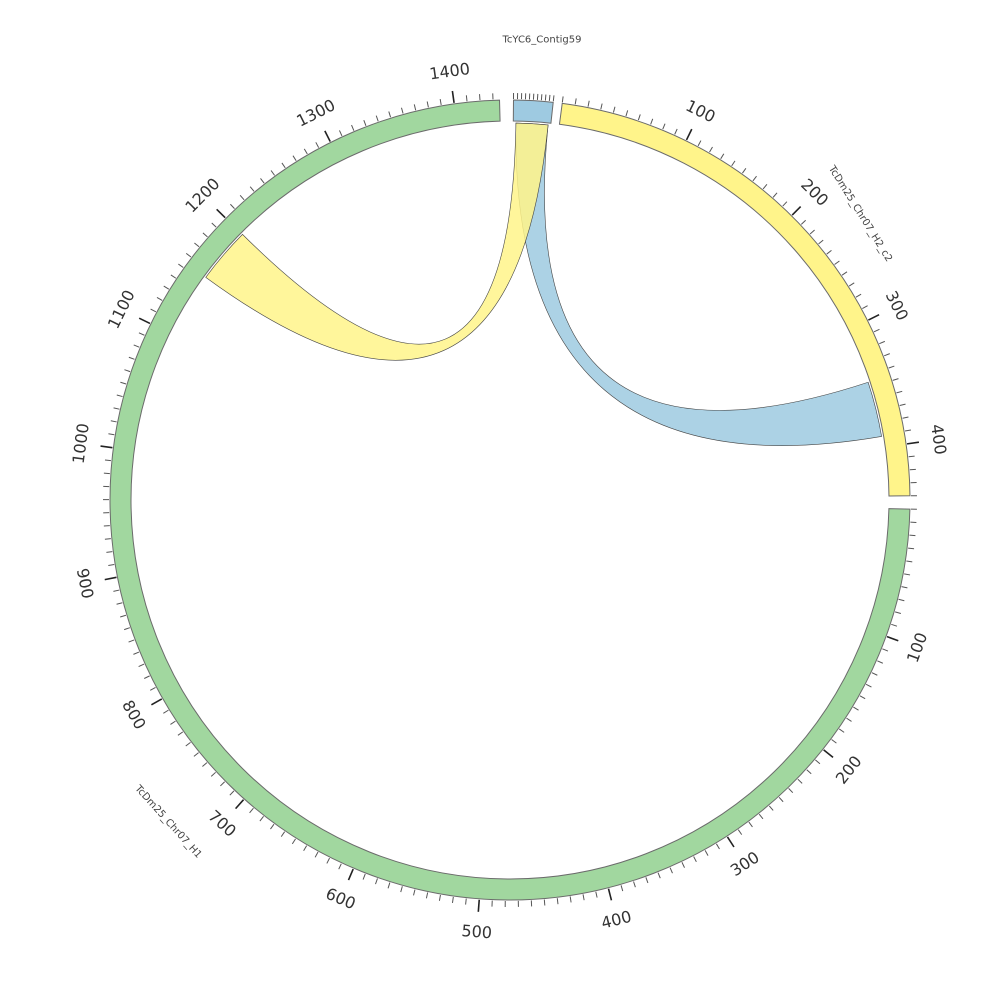 The width and height of the screenshot is (1000, 1005). I want to click on tick-label-h2-300: 300, so click(897, 306).